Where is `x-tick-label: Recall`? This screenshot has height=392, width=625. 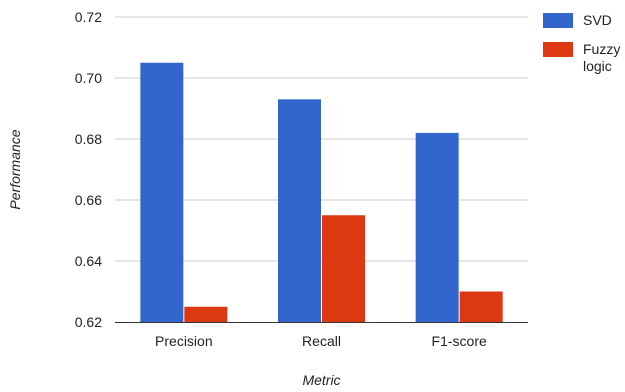 x-tick-label: Recall is located at coordinates (321, 341).